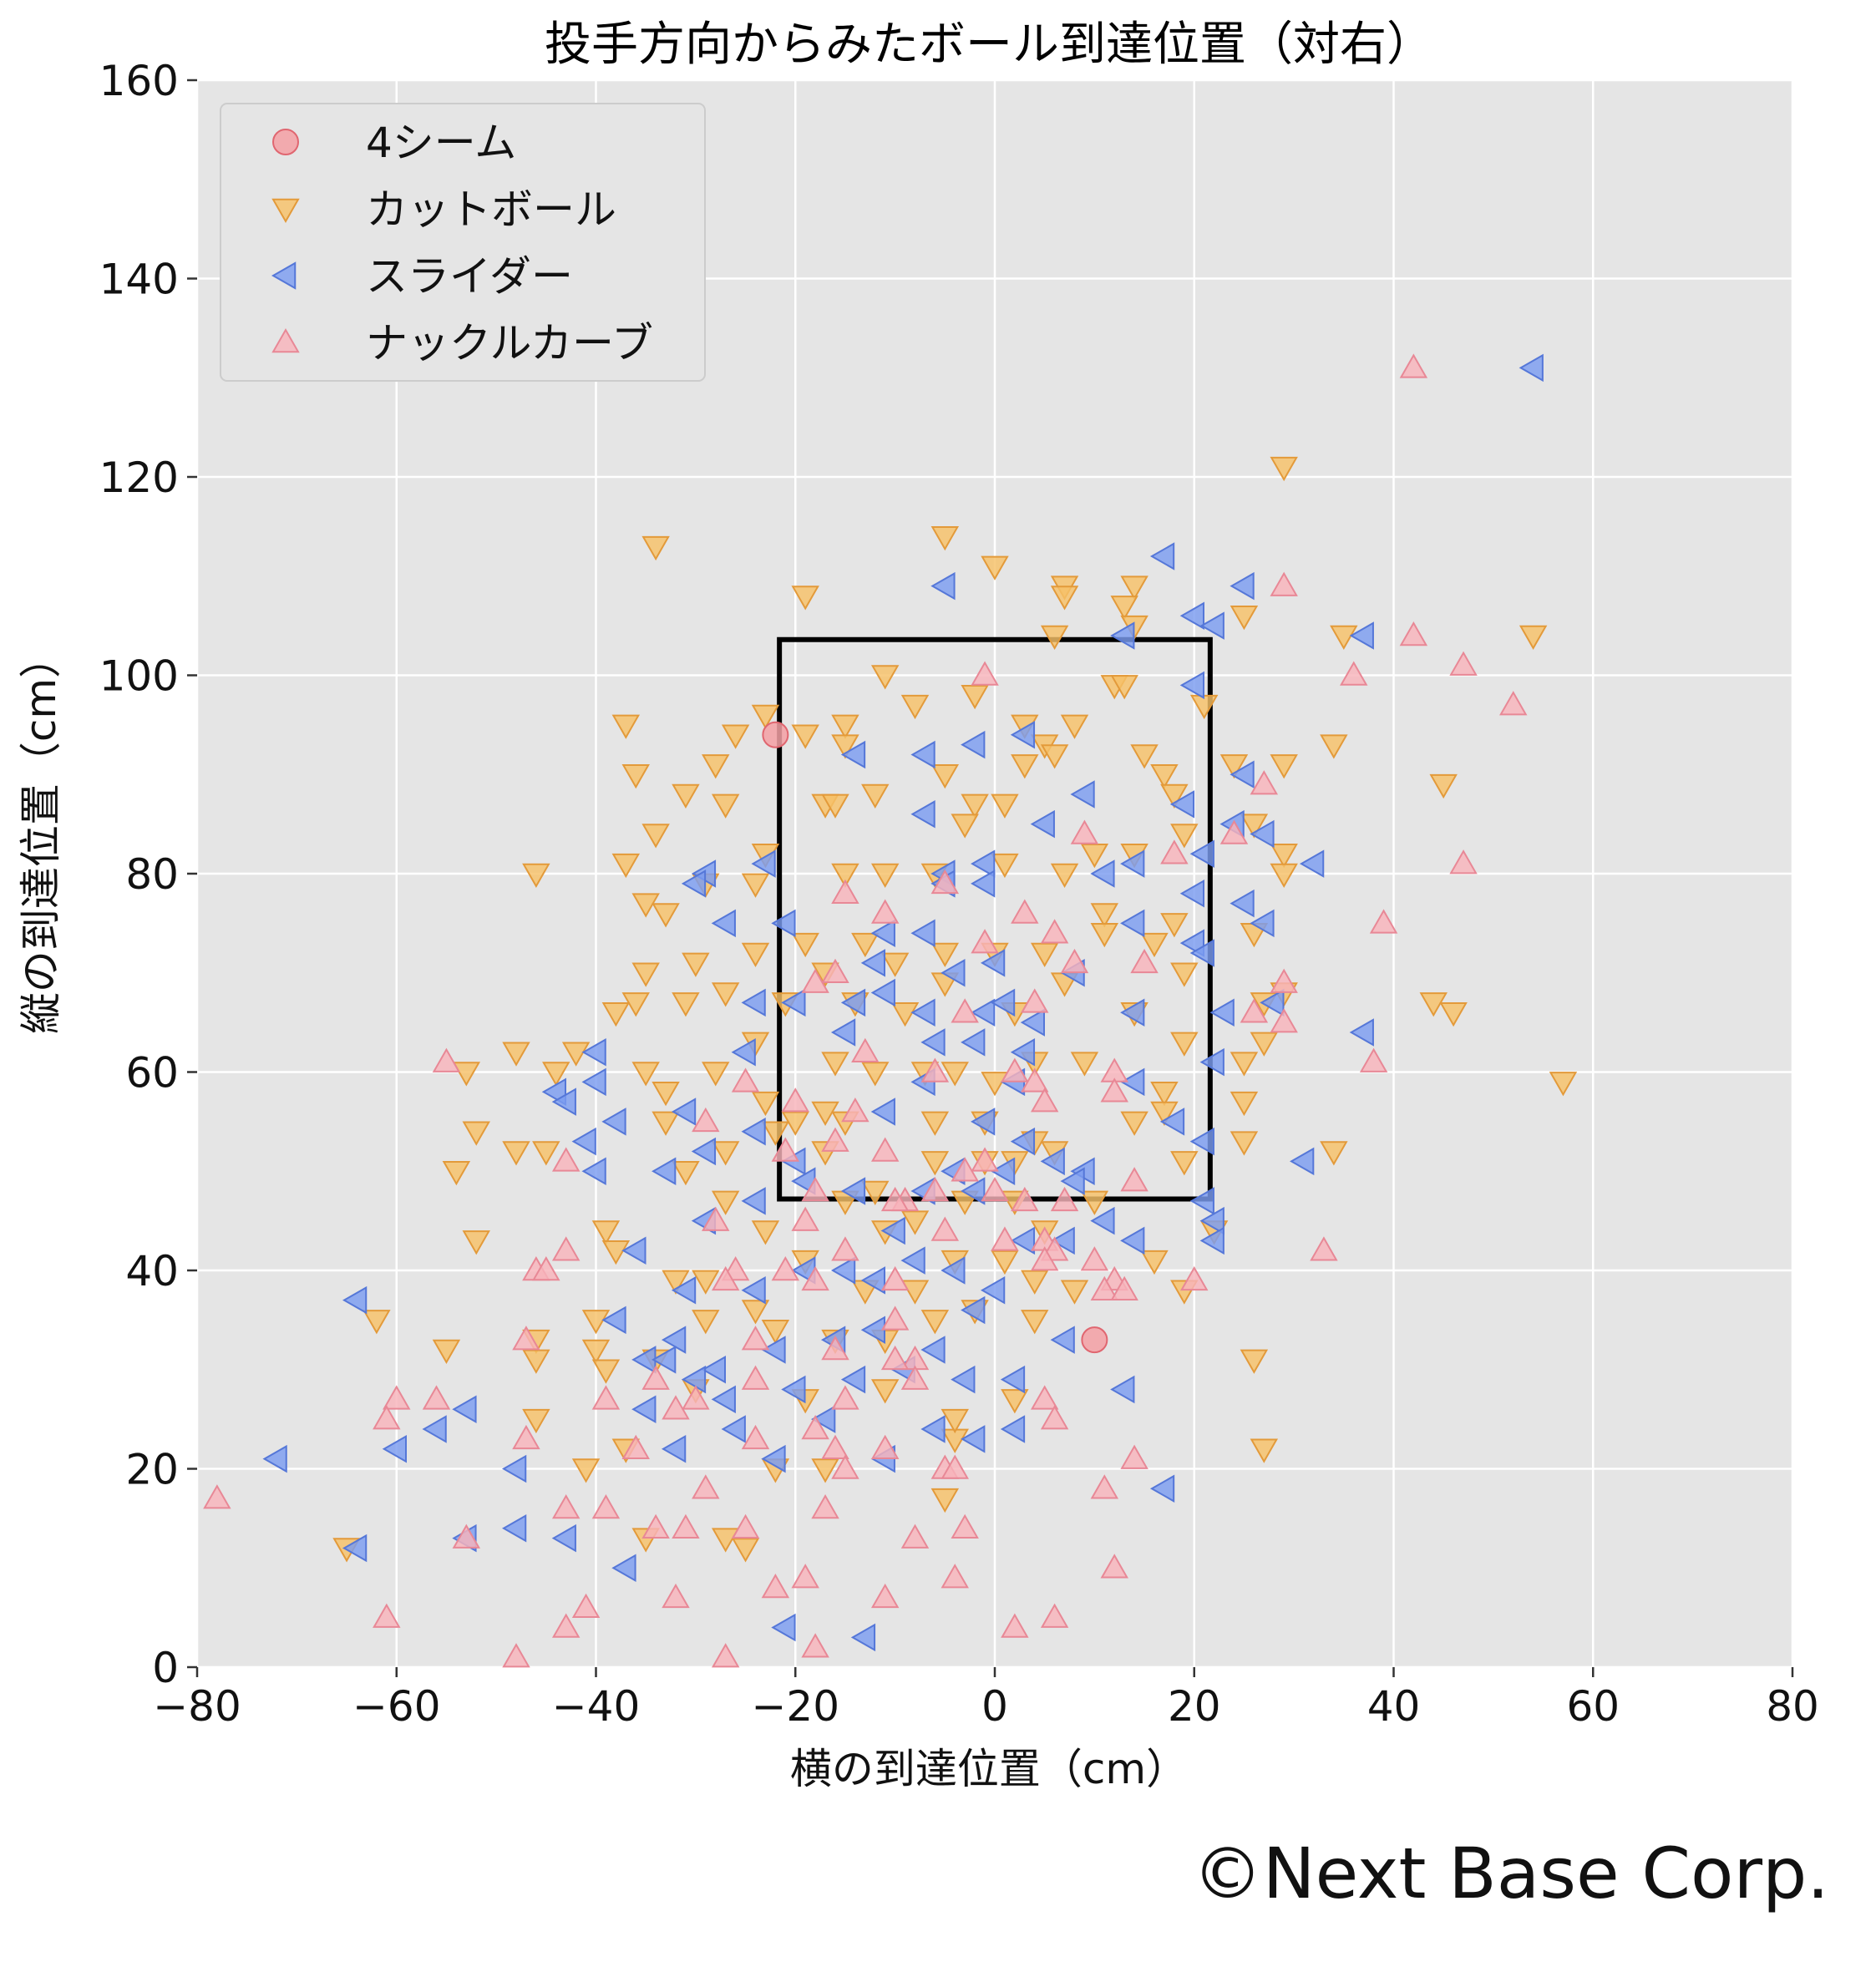 Image resolution: width=1876 pixels, height=1962 pixels. What do you see at coordinates (197, 1707) in the screenshot?
I see `x-tick-label: −80` at bounding box center [197, 1707].